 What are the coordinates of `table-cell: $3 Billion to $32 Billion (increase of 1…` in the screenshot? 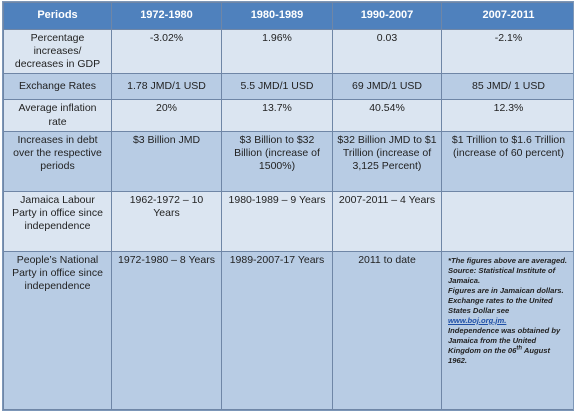 It's located at (277, 161).